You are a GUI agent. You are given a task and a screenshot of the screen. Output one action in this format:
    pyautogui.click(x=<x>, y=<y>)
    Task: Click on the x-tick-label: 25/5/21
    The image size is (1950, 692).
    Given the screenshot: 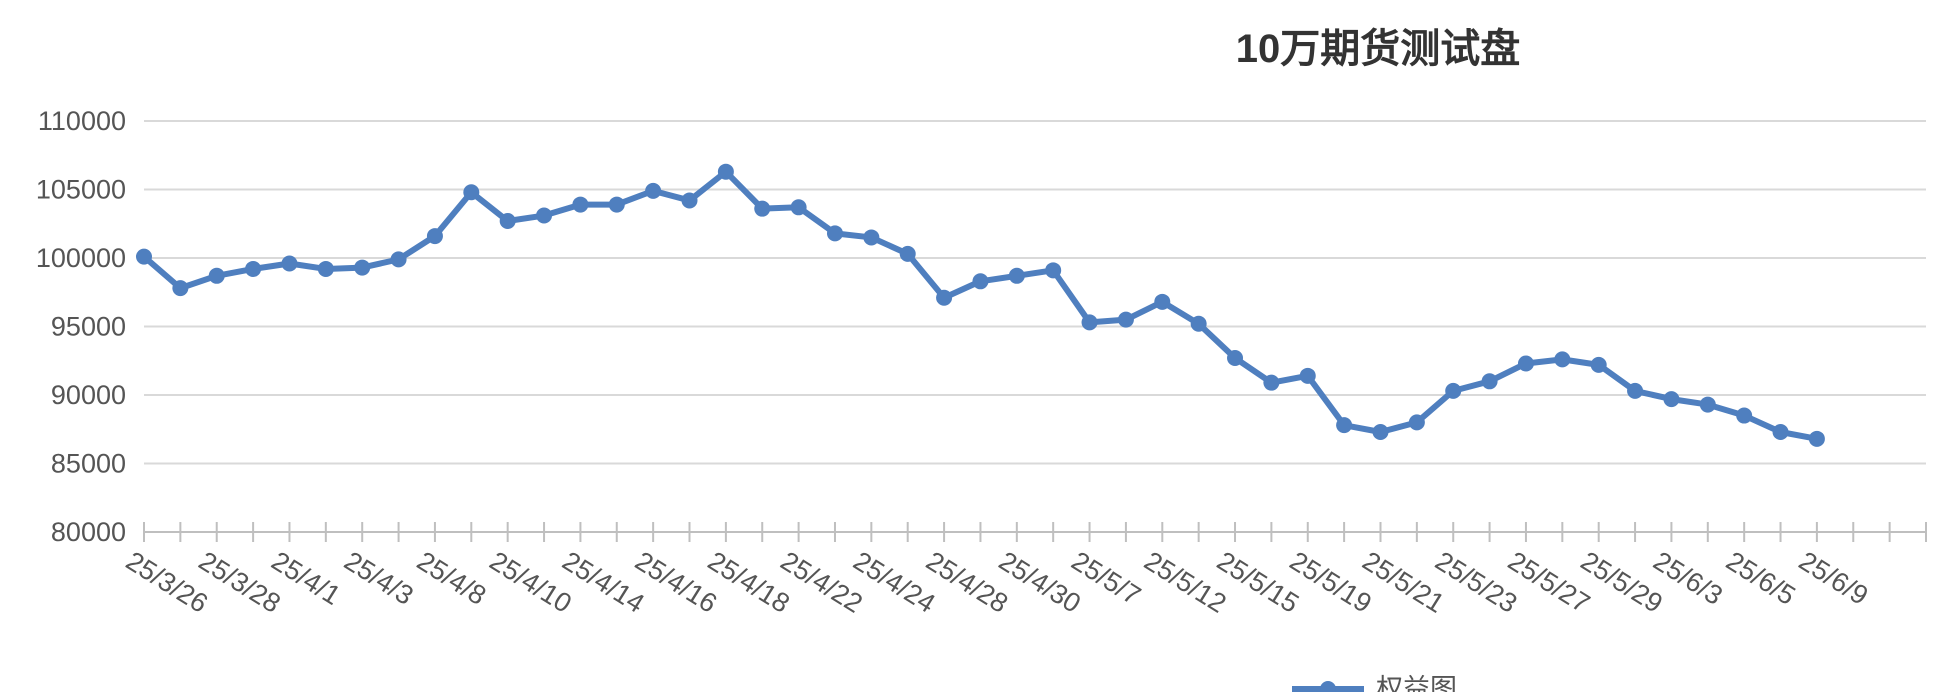 What is the action you would take?
    pyautogui.click(x=1403, y=582)
    